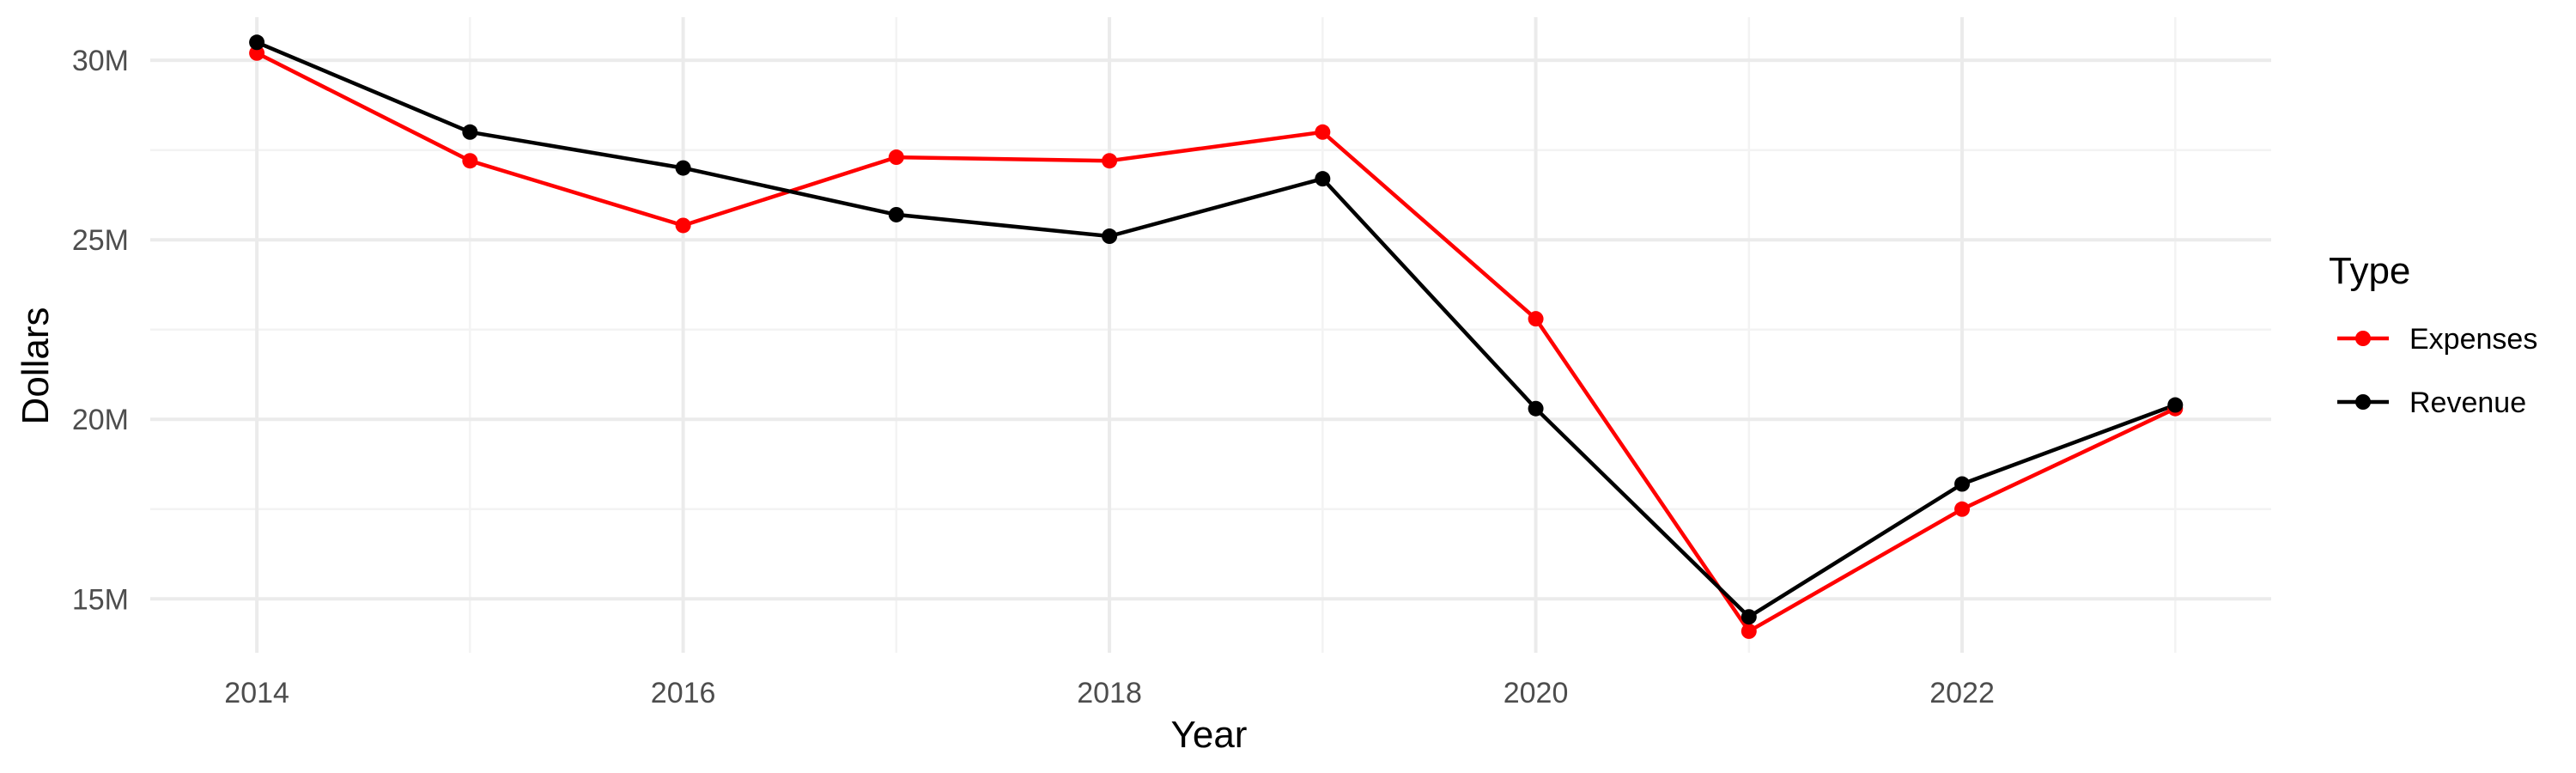  I want to click on y-axis-title: Dollars, so click(36, 366).